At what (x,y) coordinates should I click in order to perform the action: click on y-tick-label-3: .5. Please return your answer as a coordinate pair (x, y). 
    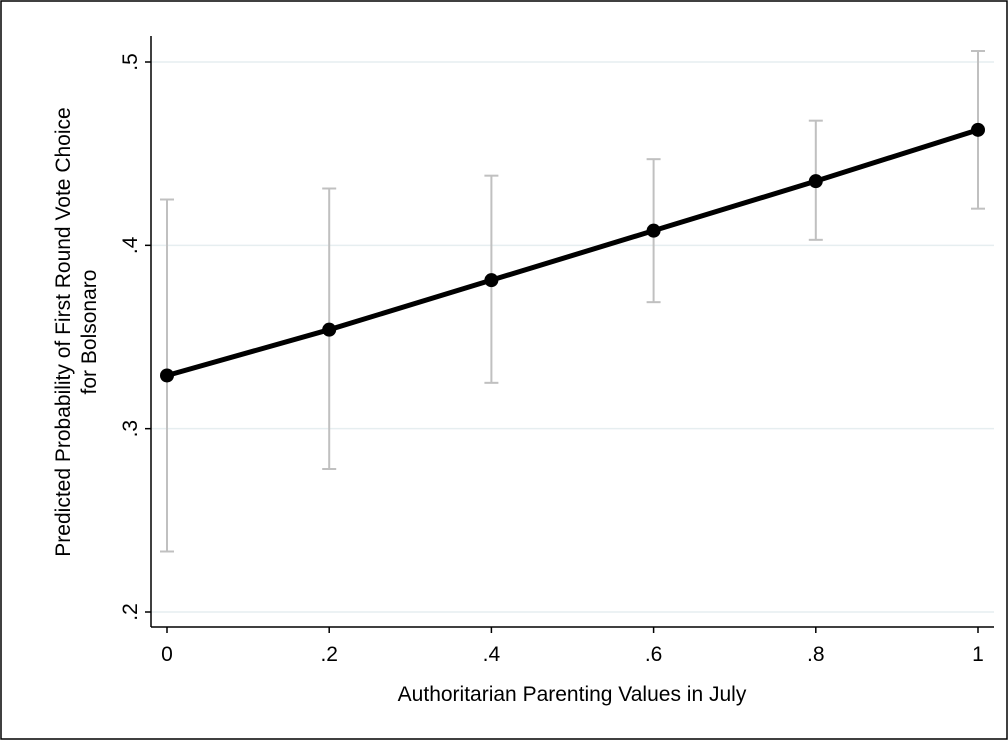
    Looking at the image, I should click on (130, 62).